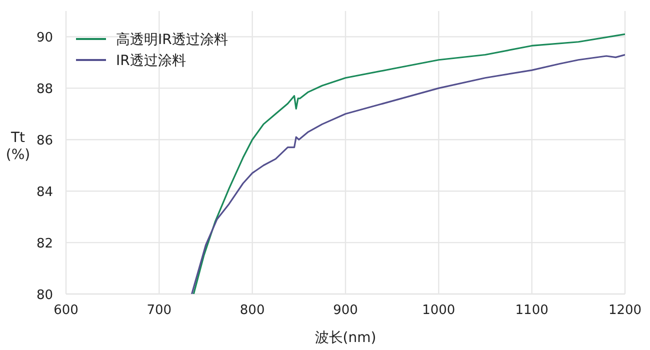 The image size is (650, 350). What do you see at coordinates (44, 90) in the screenshot?
I see `y-tick-label: 88` at bounding box center [44, 90].